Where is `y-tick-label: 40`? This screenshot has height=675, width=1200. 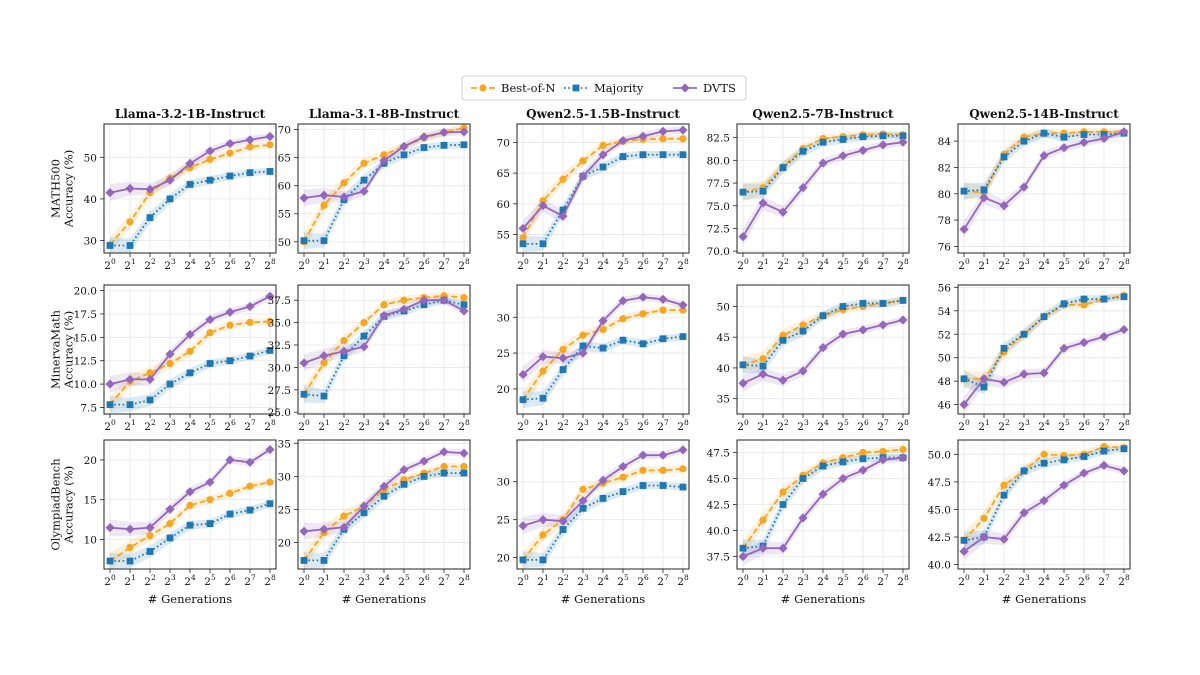
y-tick-label: 40 is located at coordinates (723, 369).